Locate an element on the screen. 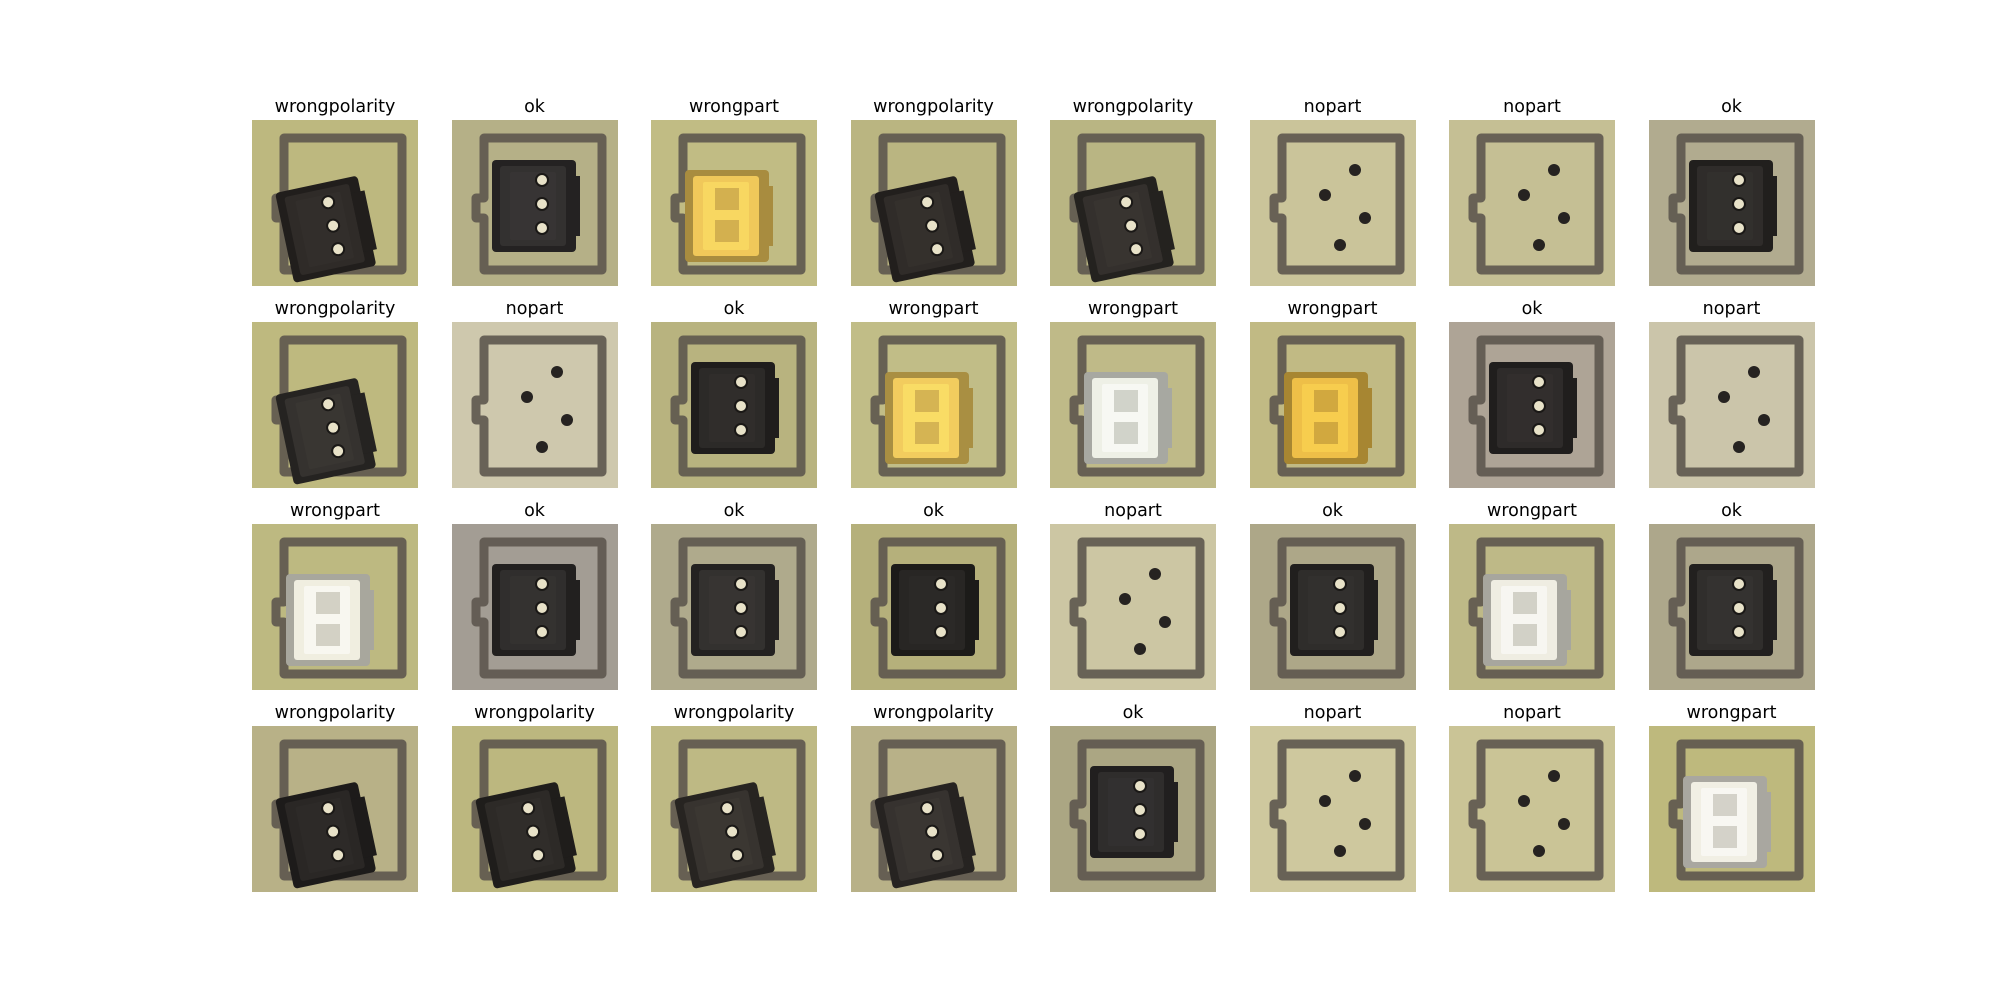  tile-label: wrongpolarity is located at coordinates (1133, 107).